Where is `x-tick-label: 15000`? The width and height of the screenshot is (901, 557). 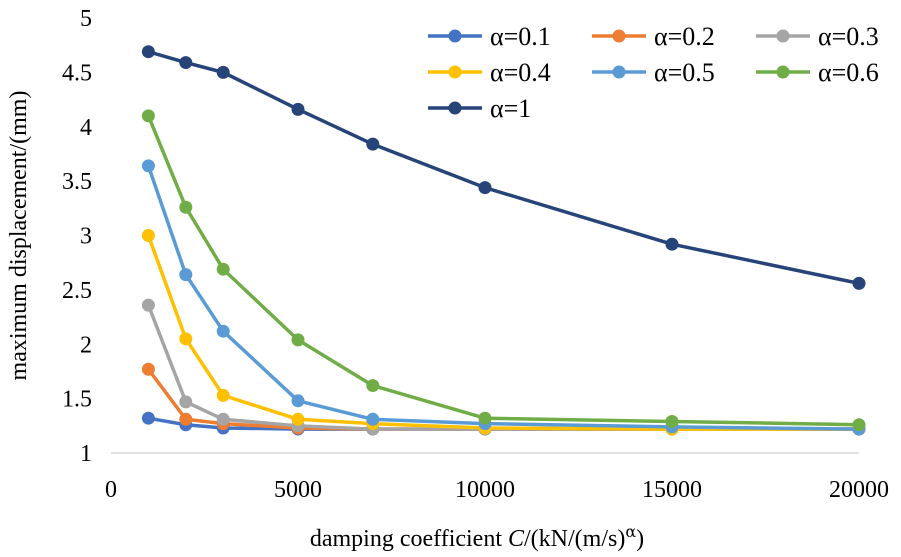 x-tick-label: 15000 is located at coordinates (672, 490).